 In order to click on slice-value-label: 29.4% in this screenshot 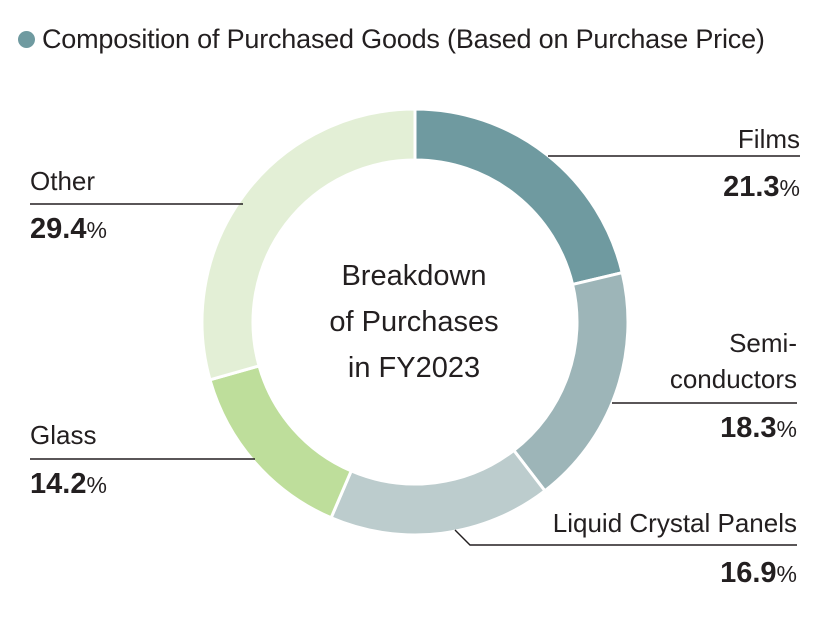, I will do `click(68, 229)`.